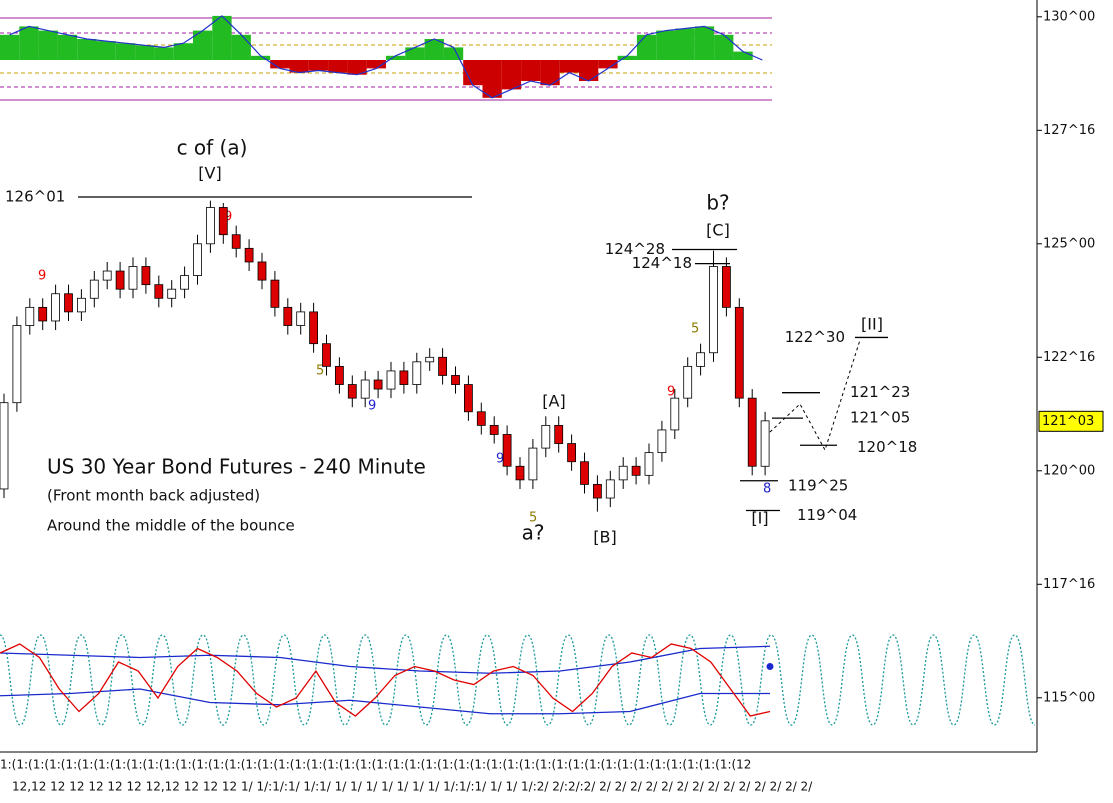  What do you see at coordinates (1069, 16) in the screenshot?
I see `y-tick-label: 130^00` at bounding box center [1069, 16].